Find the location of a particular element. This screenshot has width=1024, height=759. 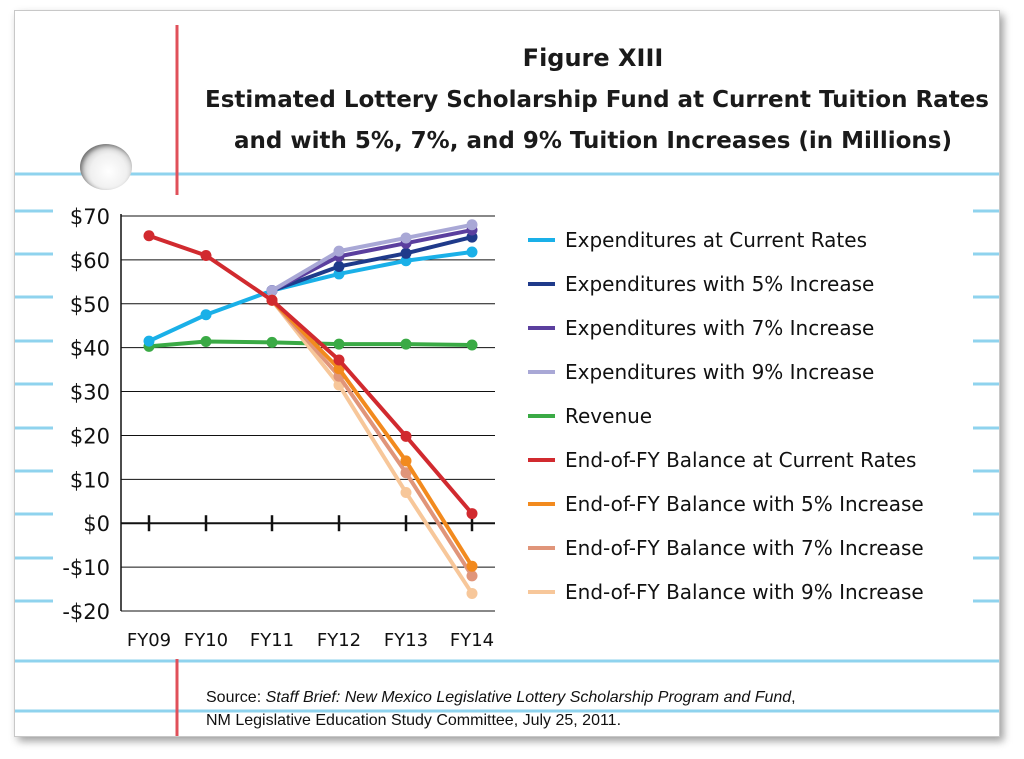

x-tick-label: FY11 is located at coordinates (272, 640).